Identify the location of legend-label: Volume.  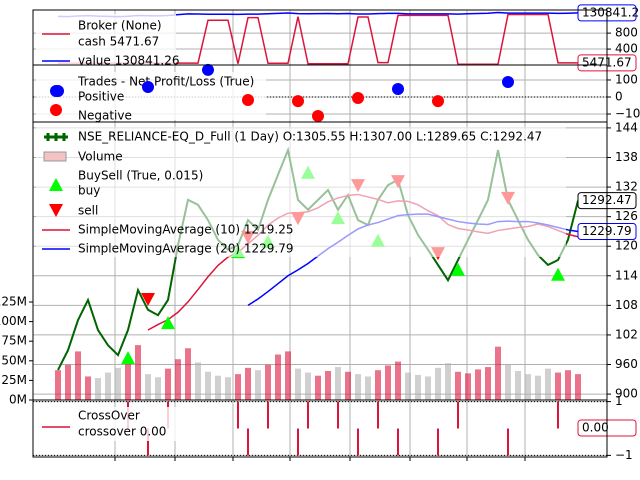
(100, 157).